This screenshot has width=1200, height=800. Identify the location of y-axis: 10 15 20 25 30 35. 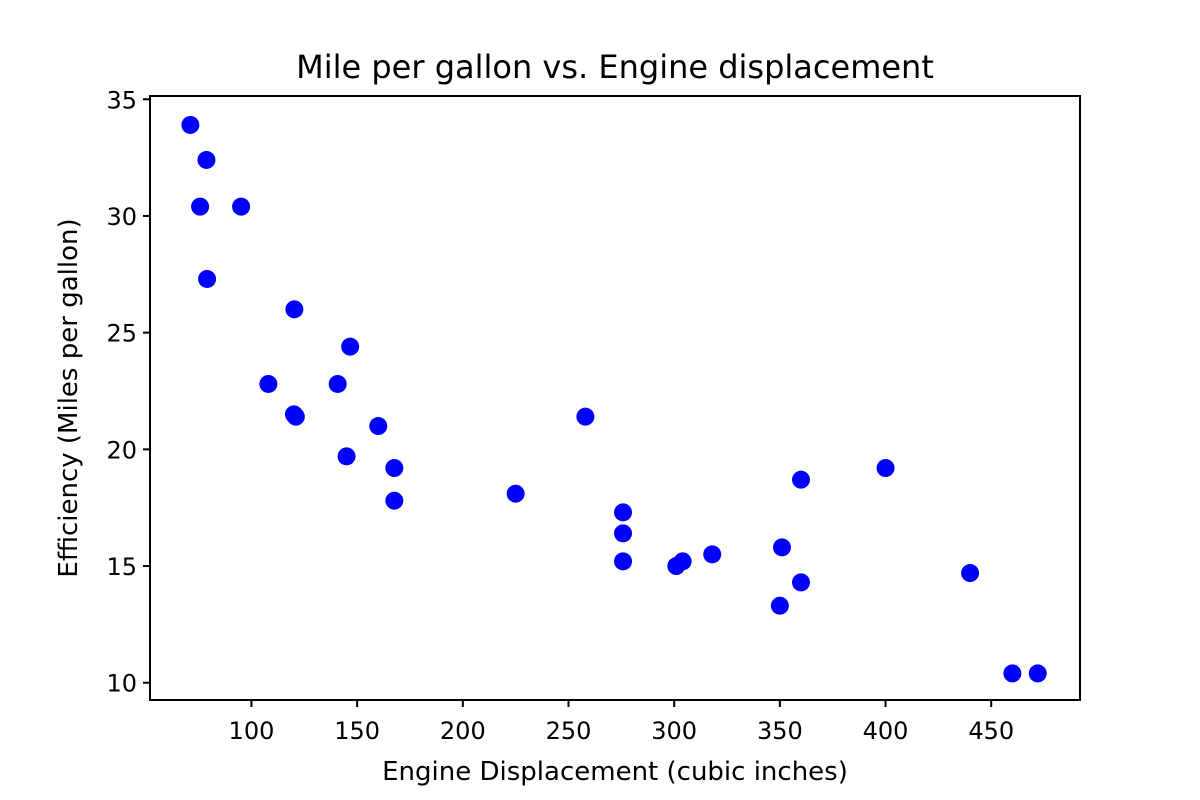
(128, 392).